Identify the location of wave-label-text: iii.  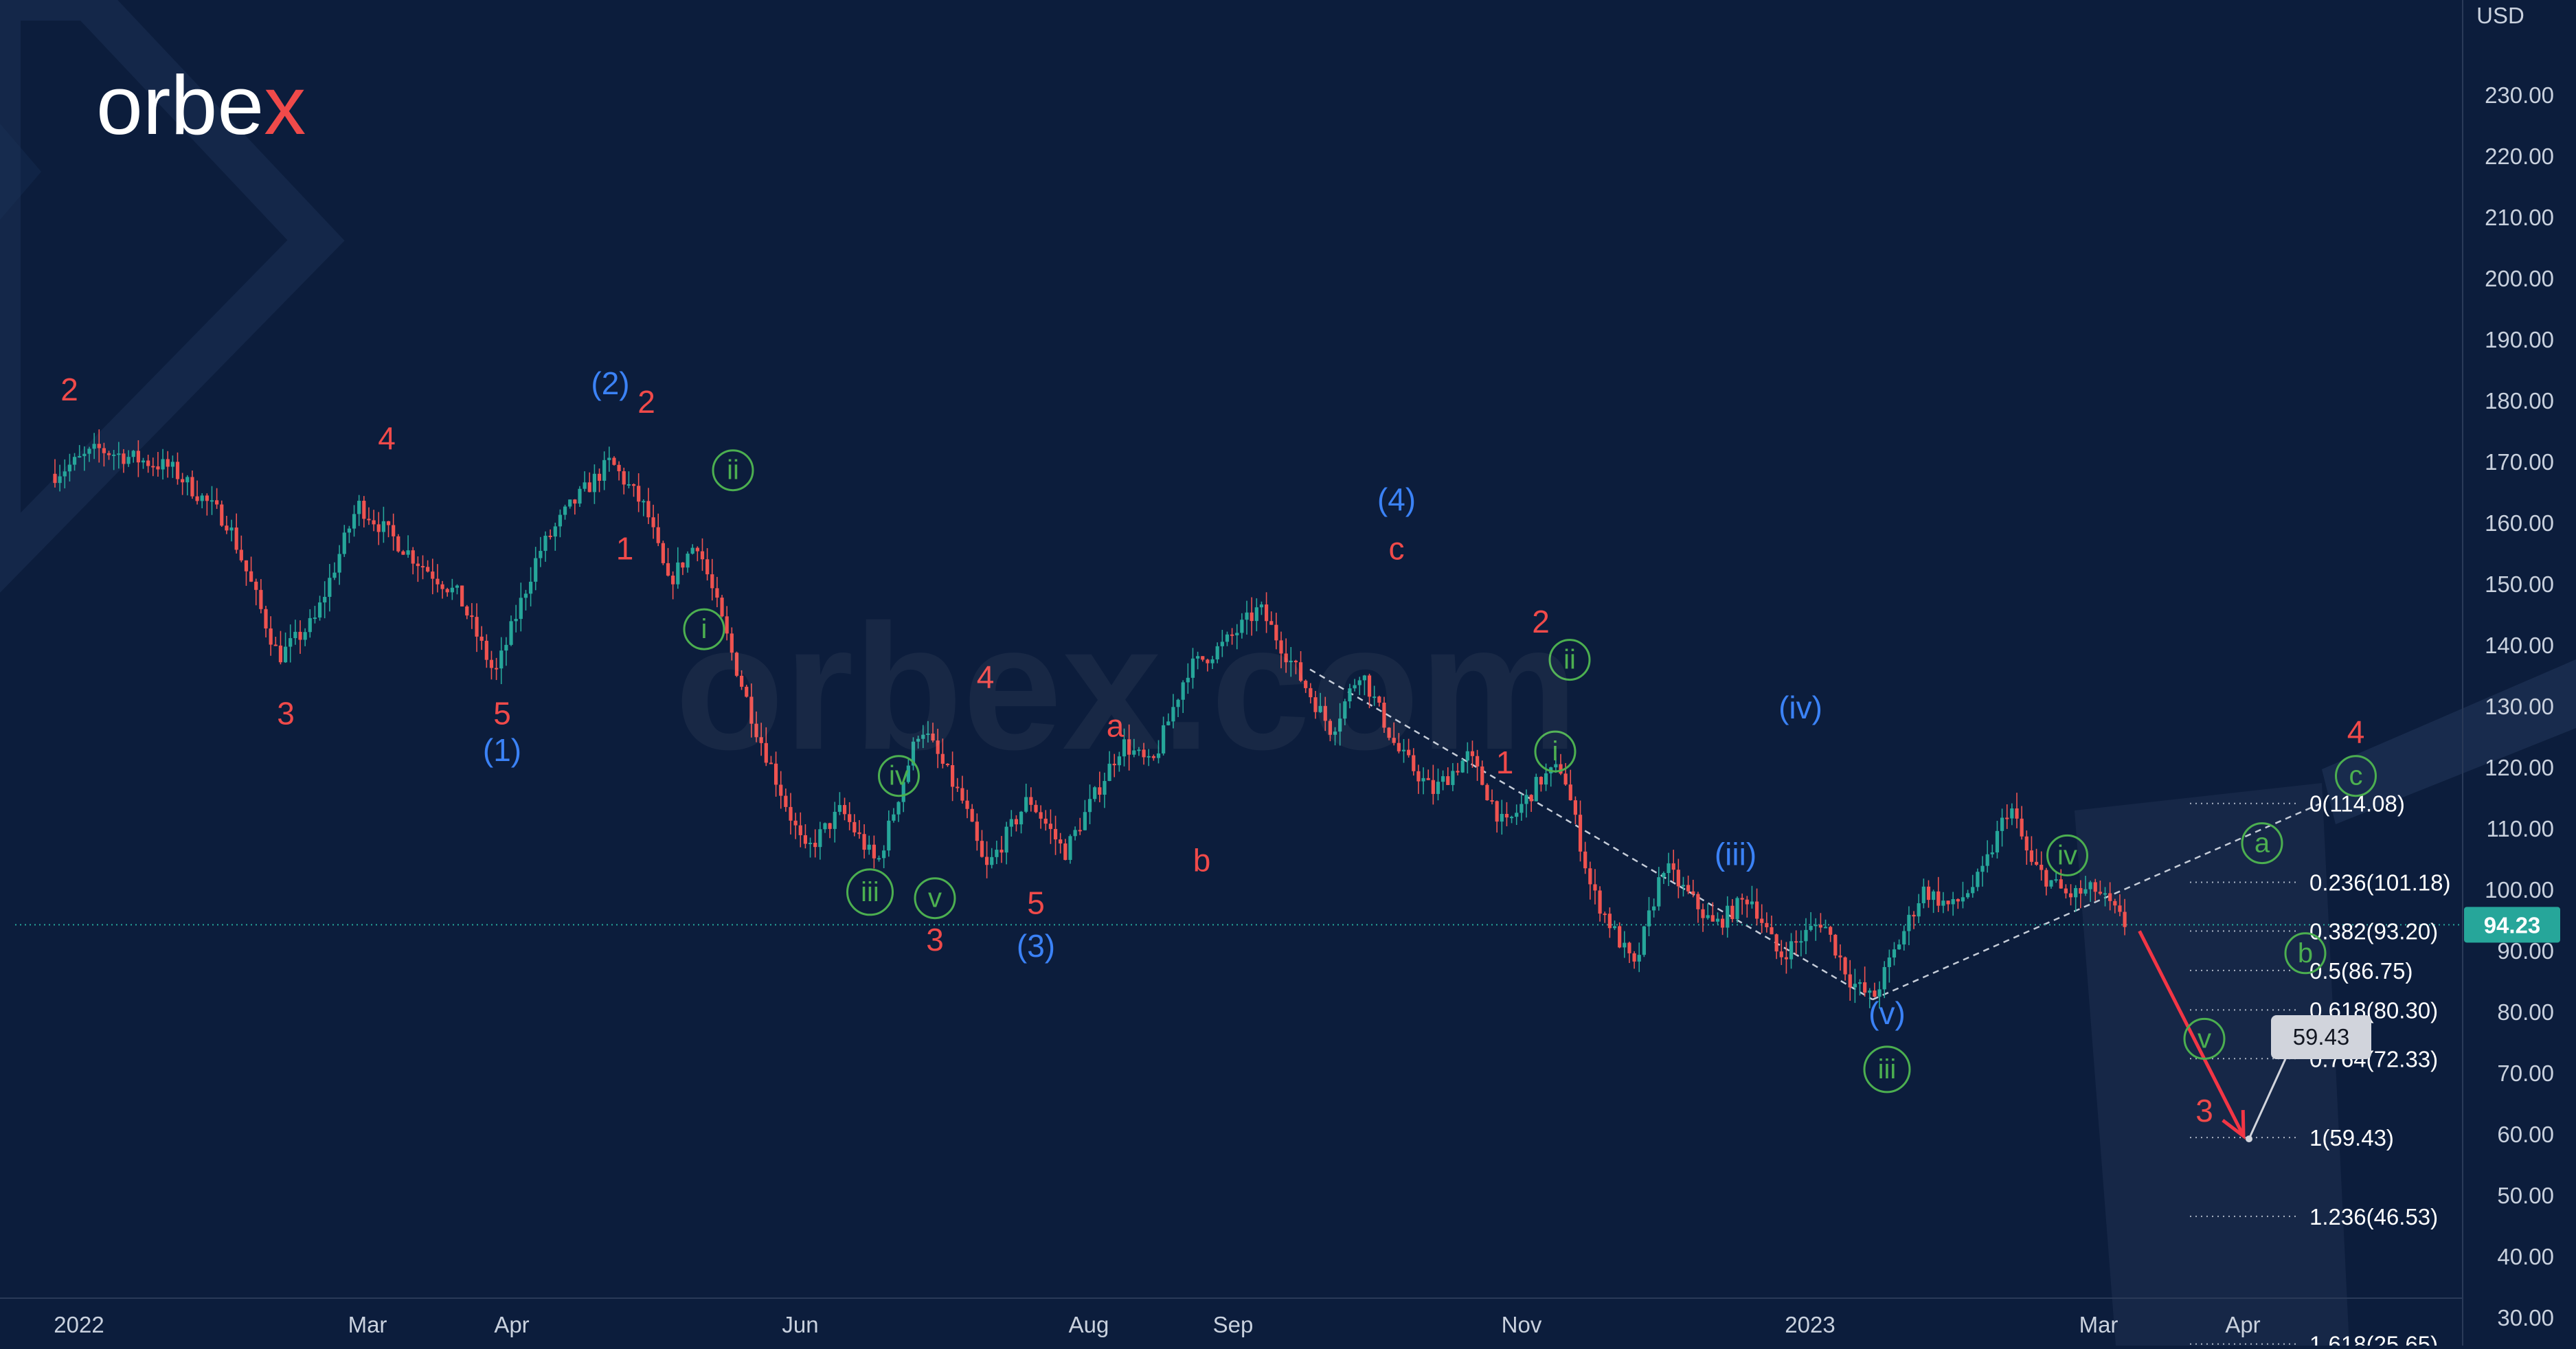
(1887, 1069).